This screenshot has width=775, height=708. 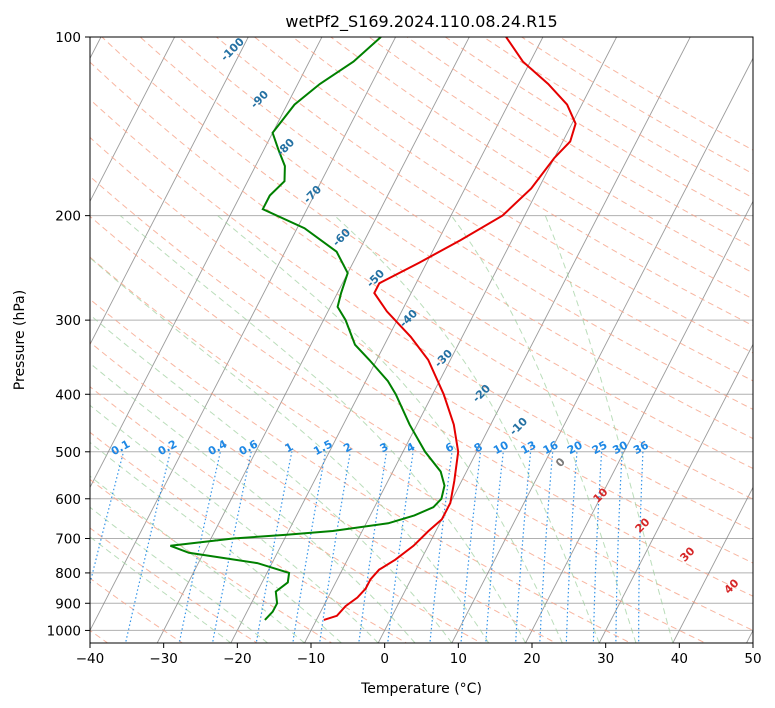 What do you see at coordinates (501, 447) in the screenshot?
I see `mixing-ratio-label: 10` at bounding box center [501, 447].